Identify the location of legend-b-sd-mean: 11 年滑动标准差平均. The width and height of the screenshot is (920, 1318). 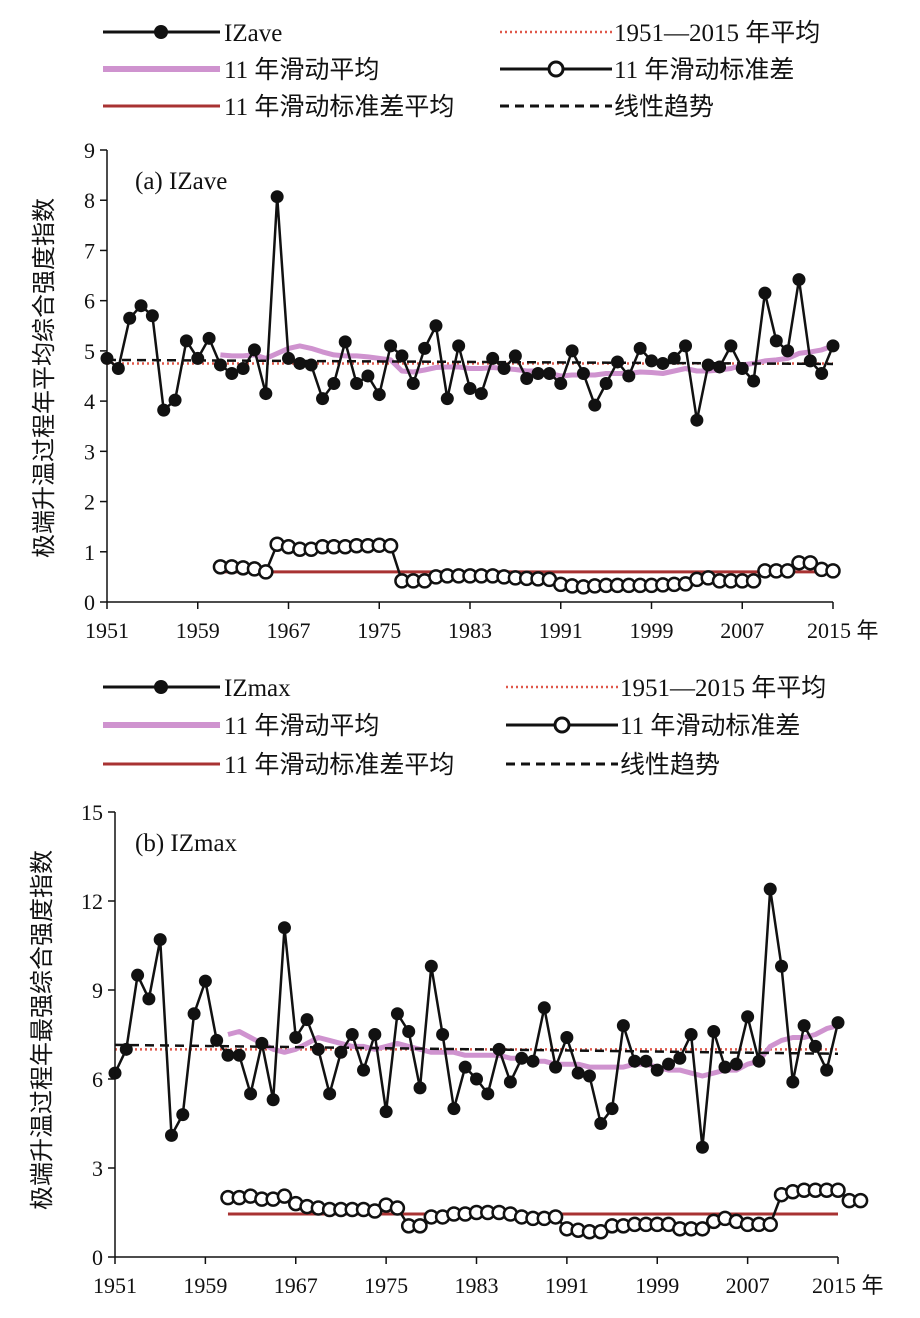
(278, 765).